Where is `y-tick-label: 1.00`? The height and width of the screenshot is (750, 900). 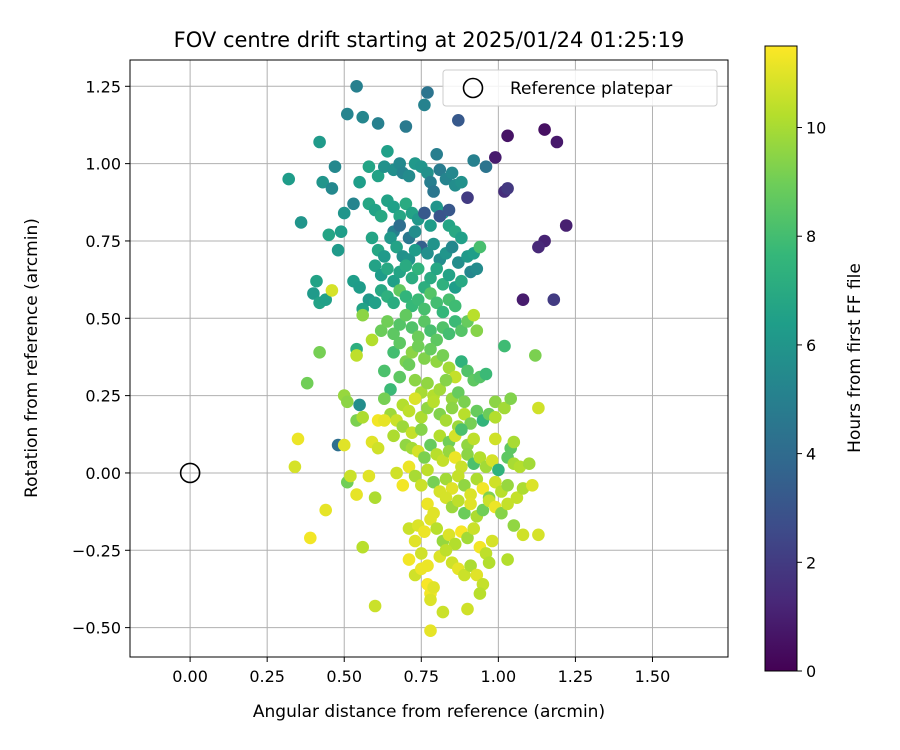 y-tick-label: 1.00 is located at coordinates (103, 164).